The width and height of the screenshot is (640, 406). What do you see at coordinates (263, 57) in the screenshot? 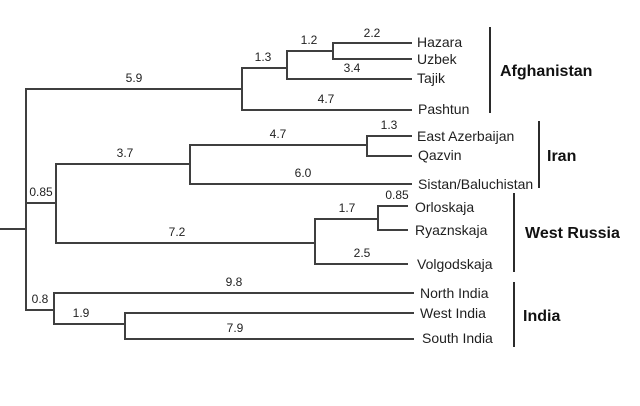
I see `branch-length-hazara-uzbek-tajik: 1.3` at bounding box center [263, 57].